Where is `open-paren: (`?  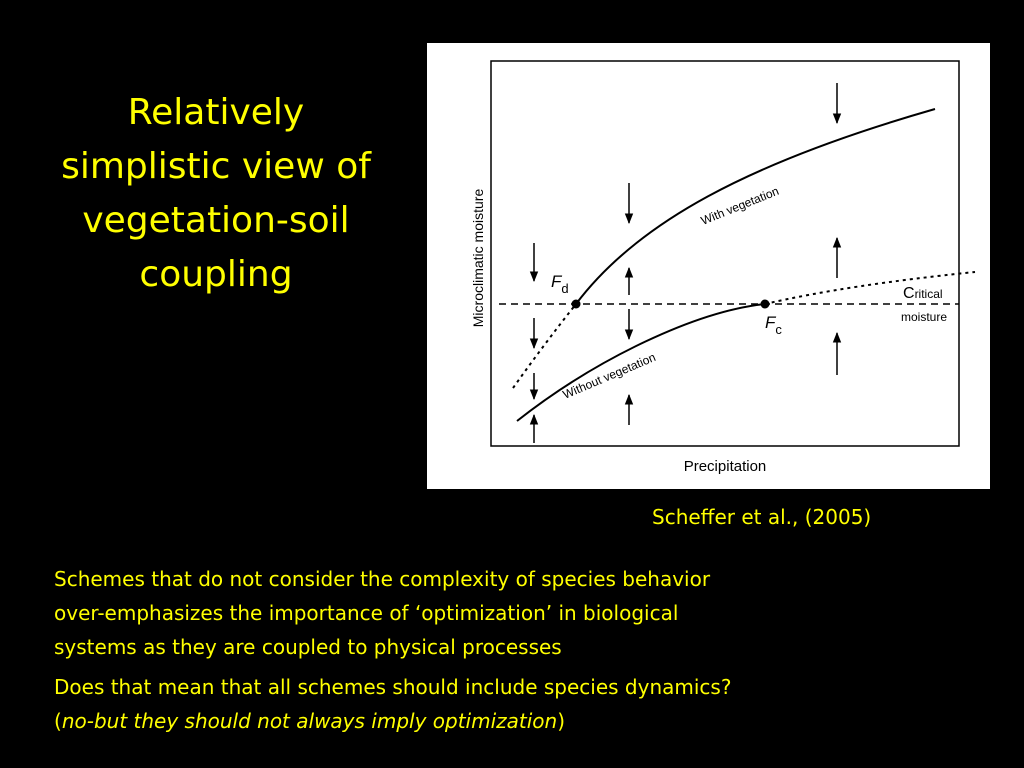
open-paren: ( is located at coordinates (58, 721).